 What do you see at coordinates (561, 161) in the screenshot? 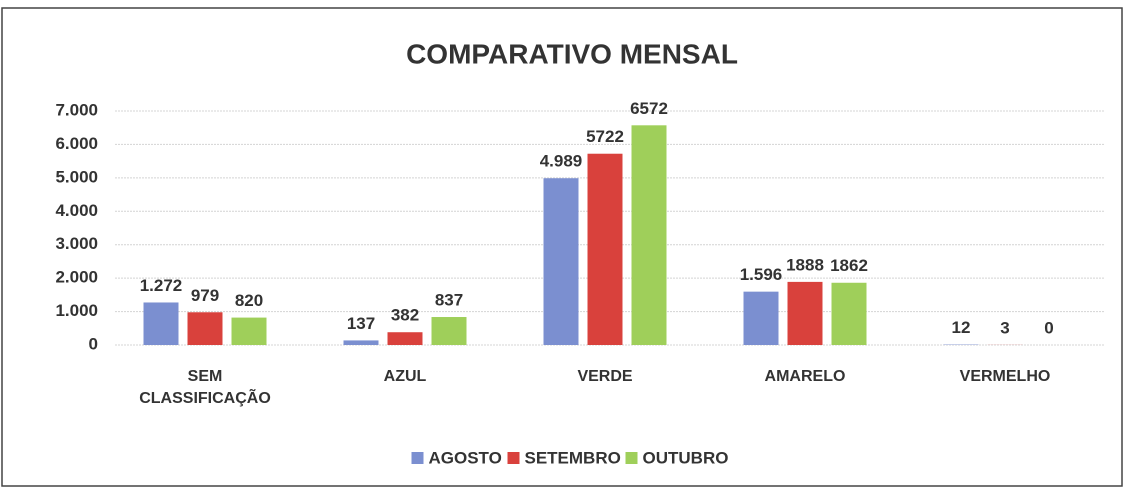
I see `value-label: 4.989` at bounding box center [561, 161].